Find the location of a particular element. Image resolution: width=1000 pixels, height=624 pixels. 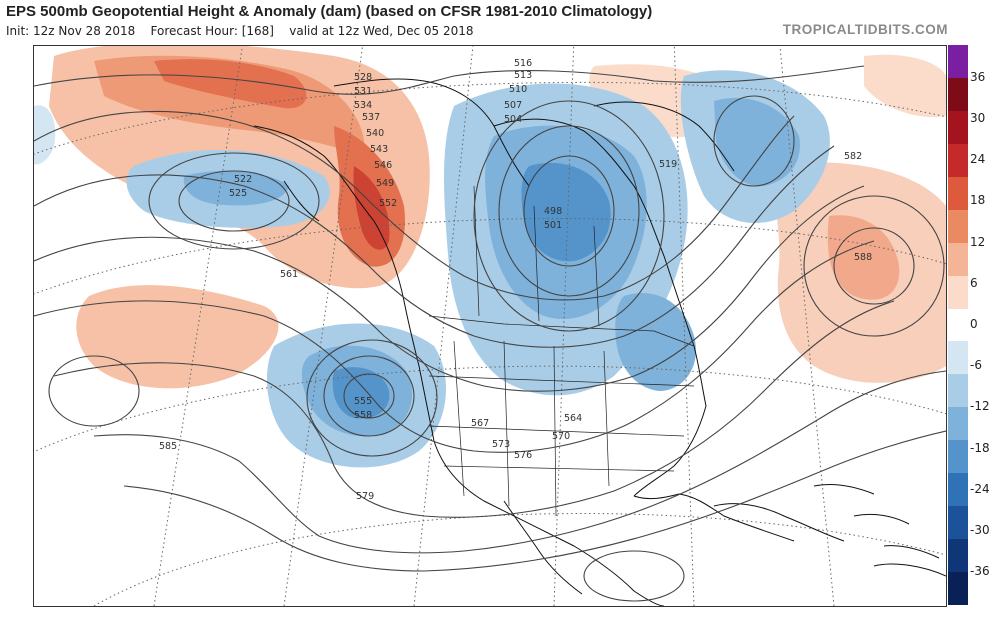

contour-label: 531 is located at coordinates (363, 91).